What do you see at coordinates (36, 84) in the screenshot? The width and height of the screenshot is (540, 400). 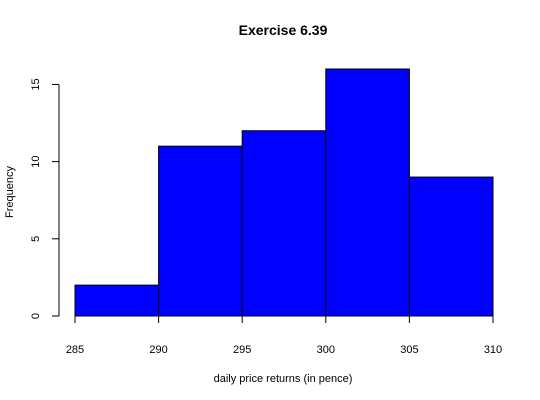 I see `y-tick-label-15: 15` at bounding box center [36, 84].